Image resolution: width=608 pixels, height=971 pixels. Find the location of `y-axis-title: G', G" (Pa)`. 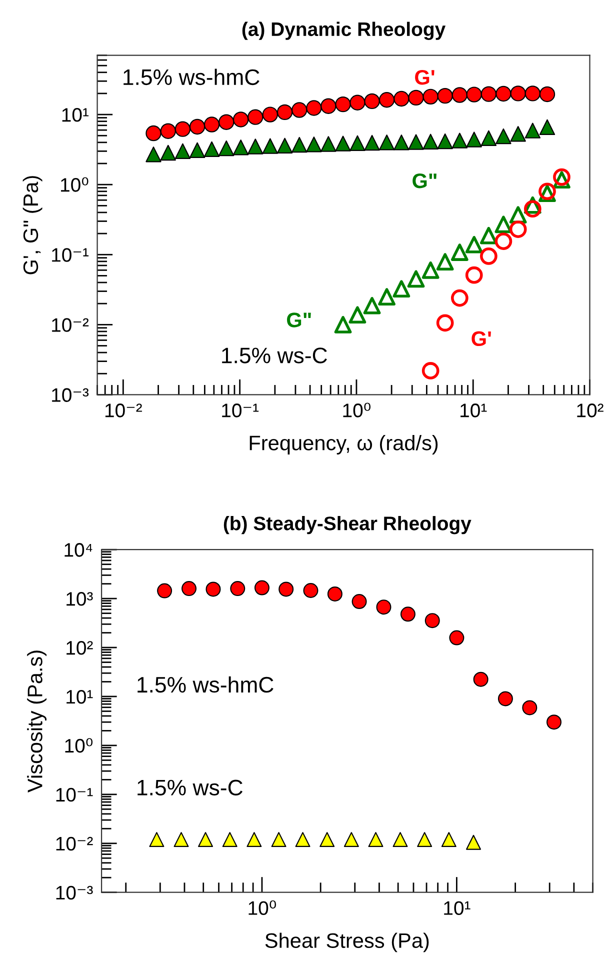

y-axis-title: G', G" (Pa) is located at coordinates (32, 225).